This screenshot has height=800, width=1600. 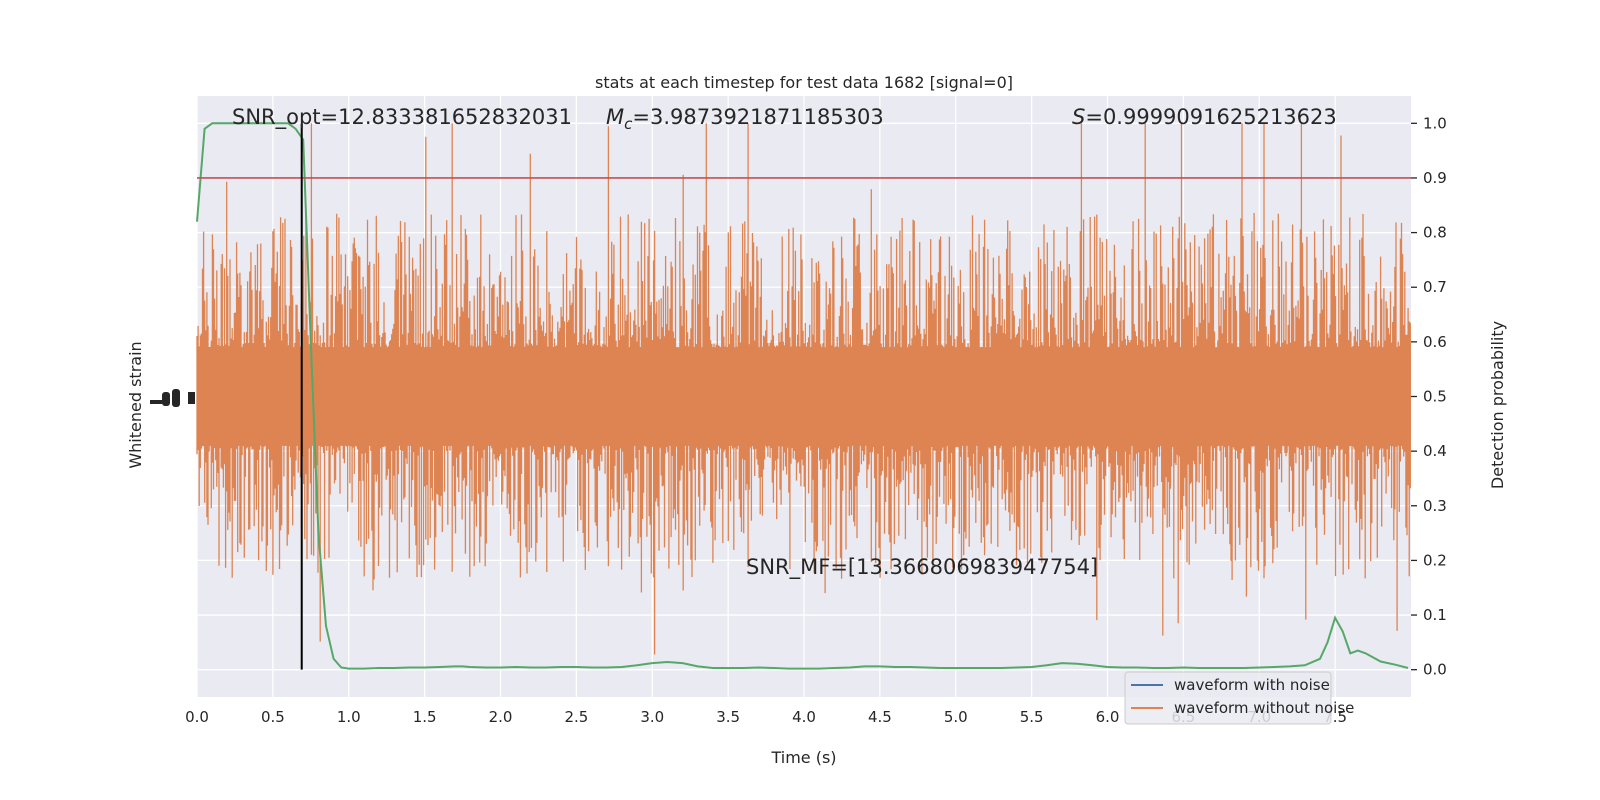 I want to click on x-tick-label-4: 2.0, so click(x=501, y=717).